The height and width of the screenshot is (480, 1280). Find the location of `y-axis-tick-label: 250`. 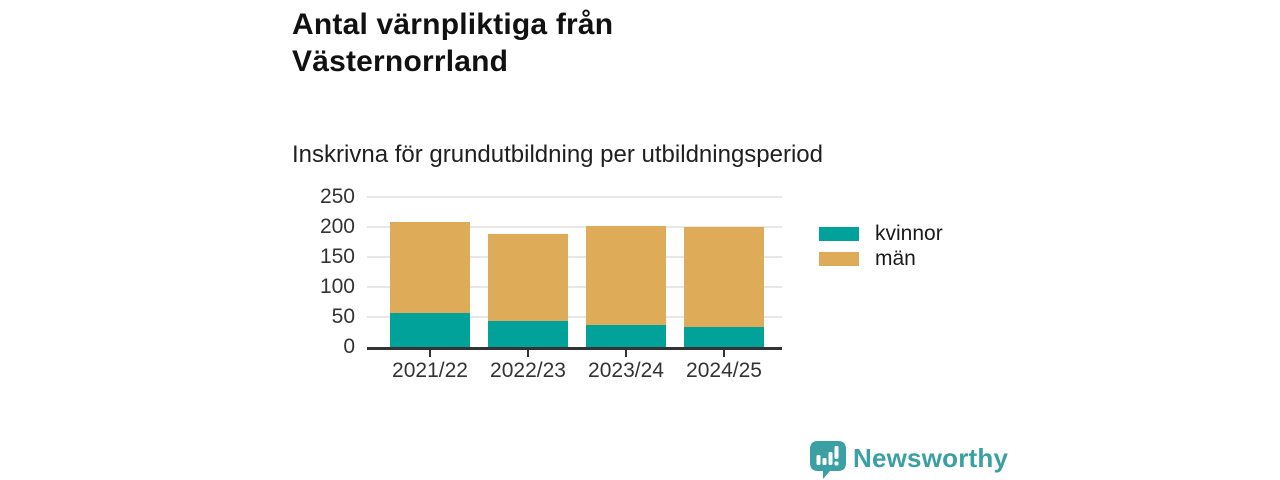

y-axis-tick-label: 250 is located at coordinates (337, 196).